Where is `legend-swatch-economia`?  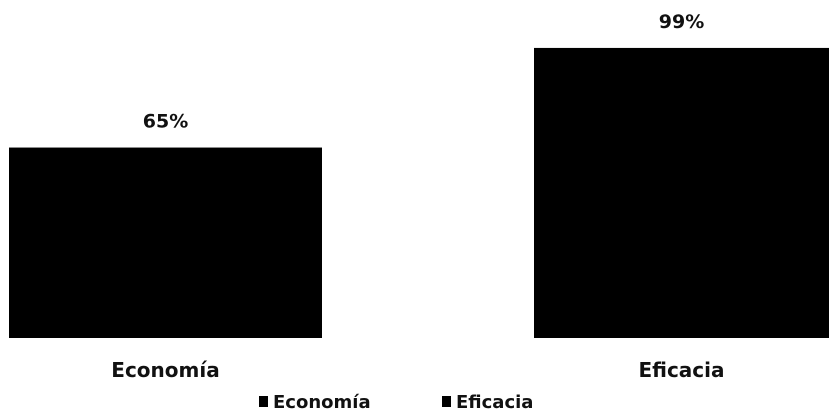 legend-swatch-economia is located at coordinates (263, 401).